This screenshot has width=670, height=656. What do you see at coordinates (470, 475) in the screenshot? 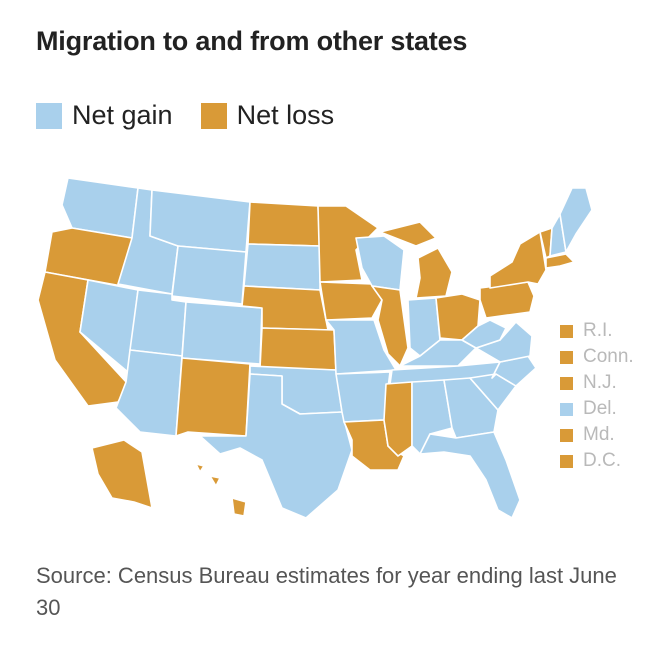
I see `state-FL` at bounding box center [470, 475].